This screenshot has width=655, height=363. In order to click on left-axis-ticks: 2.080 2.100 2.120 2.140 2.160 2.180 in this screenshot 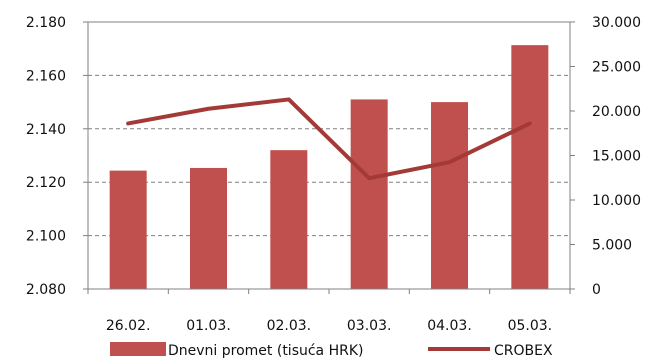, I will do `click(57, 156)`.